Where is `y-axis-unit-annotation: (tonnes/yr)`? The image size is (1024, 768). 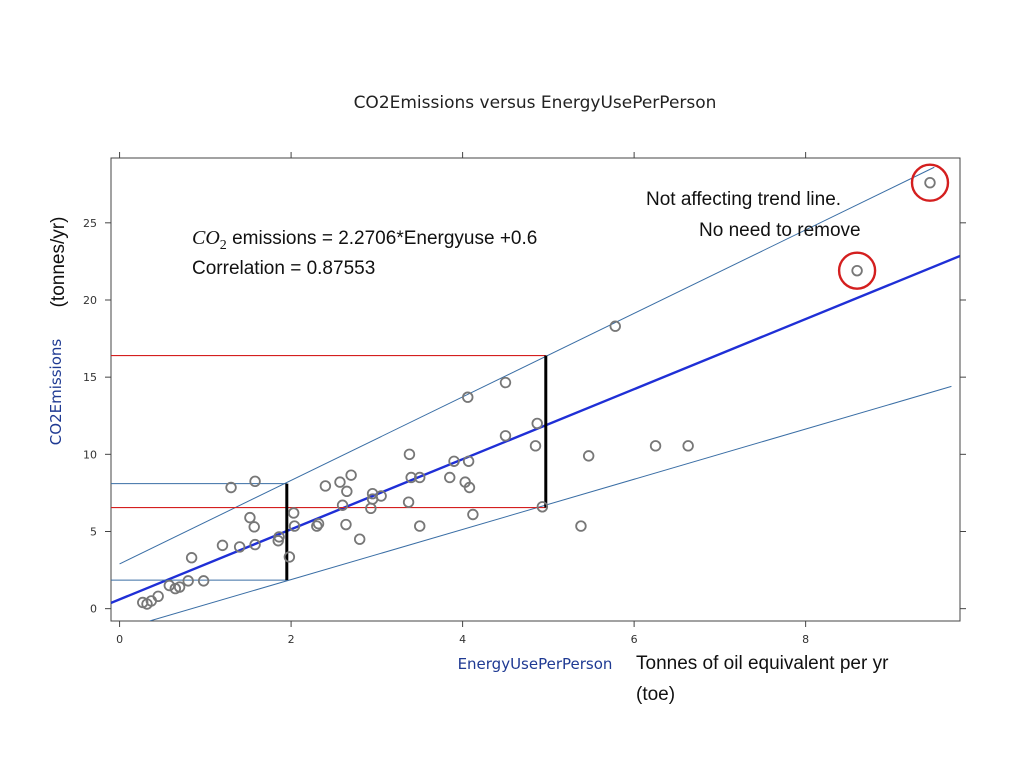
y-axis-unit-annotation: (tonnes/yr) is located at coordinates (58, 262).